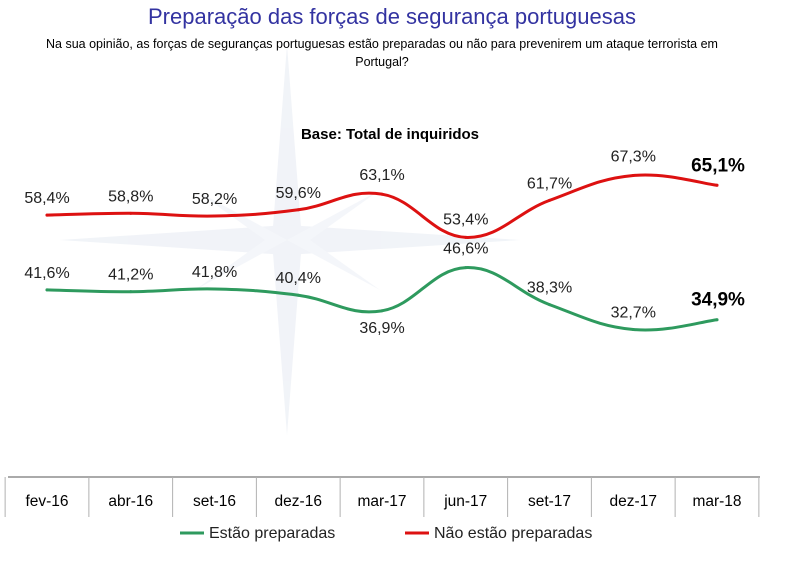  Describe the element at coordinates (633, 157) in the screenshot. I see `data-label: 67,3%` at that location.